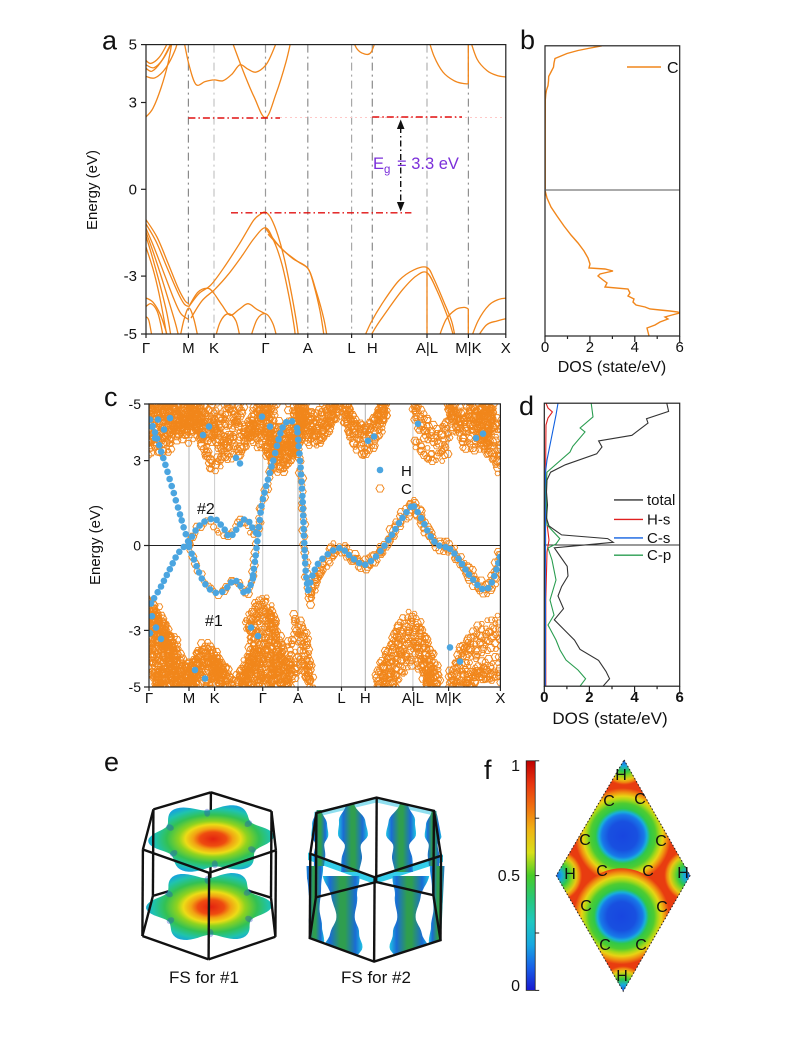 The width and height of the screenshot is (808, 1039). What do you see at coordinates (206, 509) in the screenshot?
I see `svg-text: #2` at bounding box center [206, 509].